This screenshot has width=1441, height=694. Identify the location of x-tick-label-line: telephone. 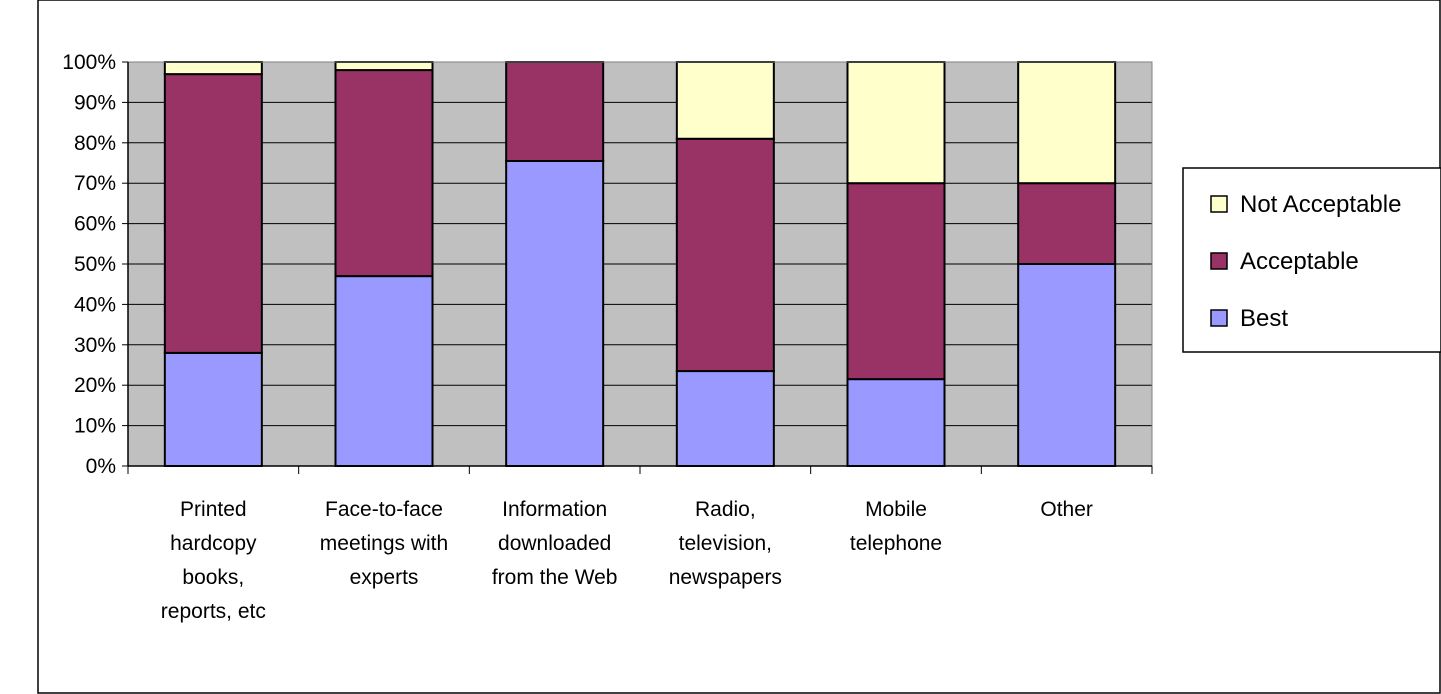
(896, 543).